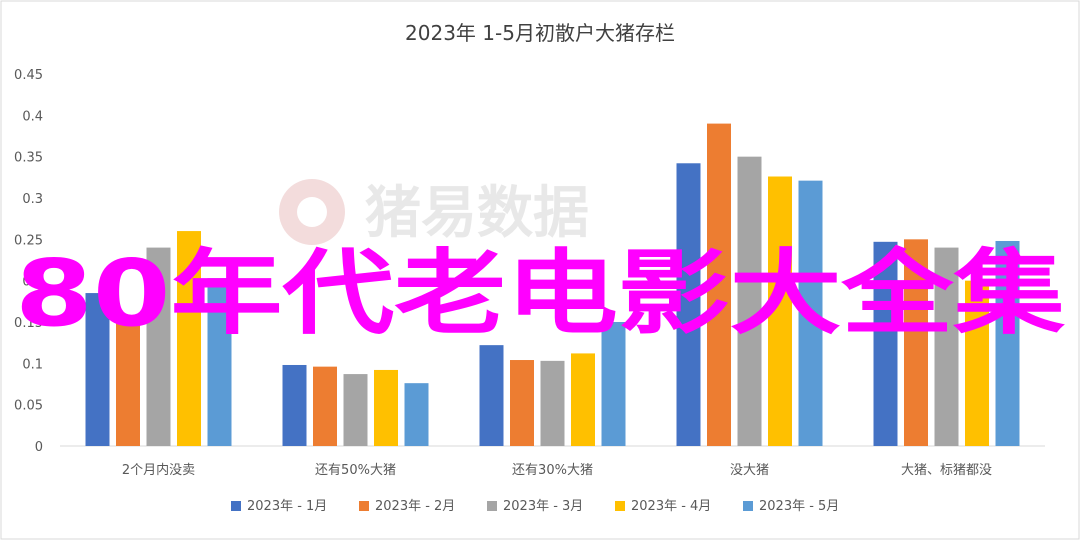  What do you see at coordinates (39, 447) in the screenshot?
I see `y-tick-label: 0` at bounding box center [39, 447].